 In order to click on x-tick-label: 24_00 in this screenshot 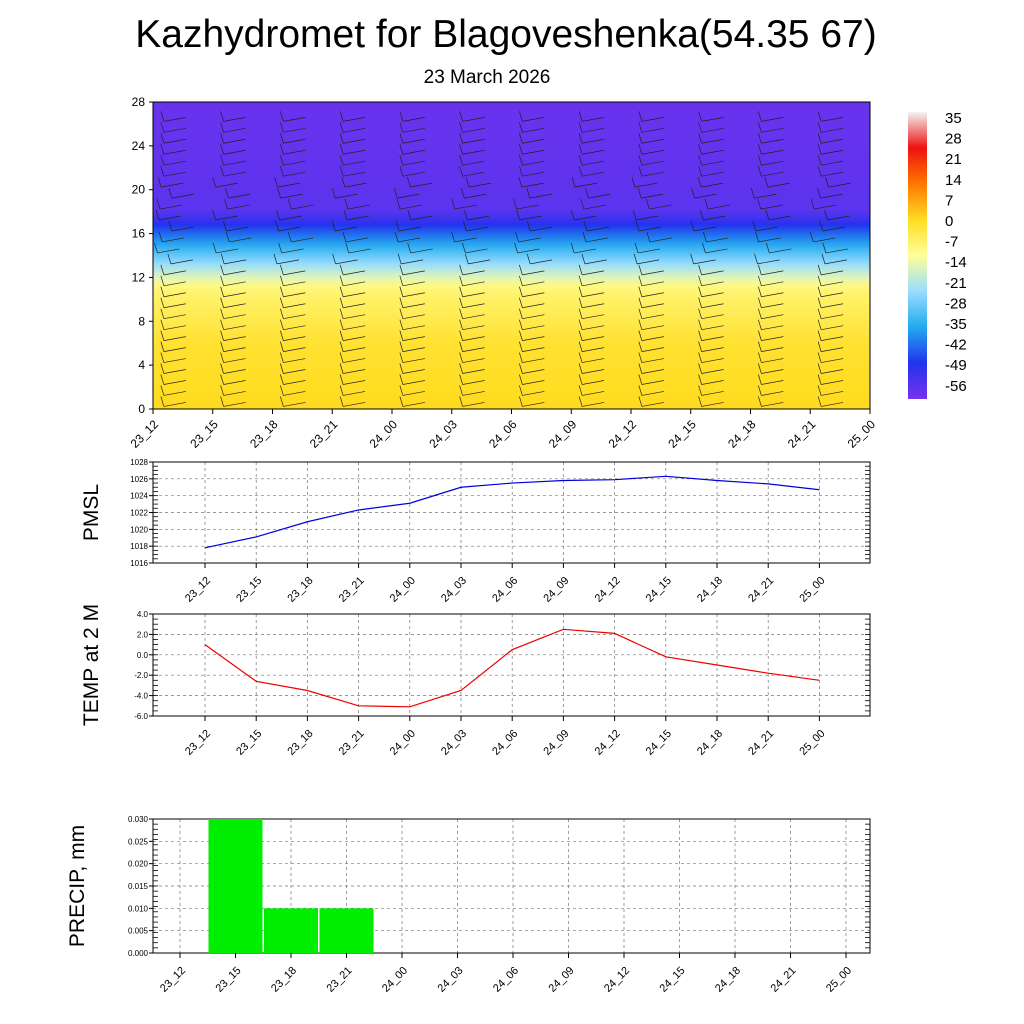, I will do `click(395, 980)`.